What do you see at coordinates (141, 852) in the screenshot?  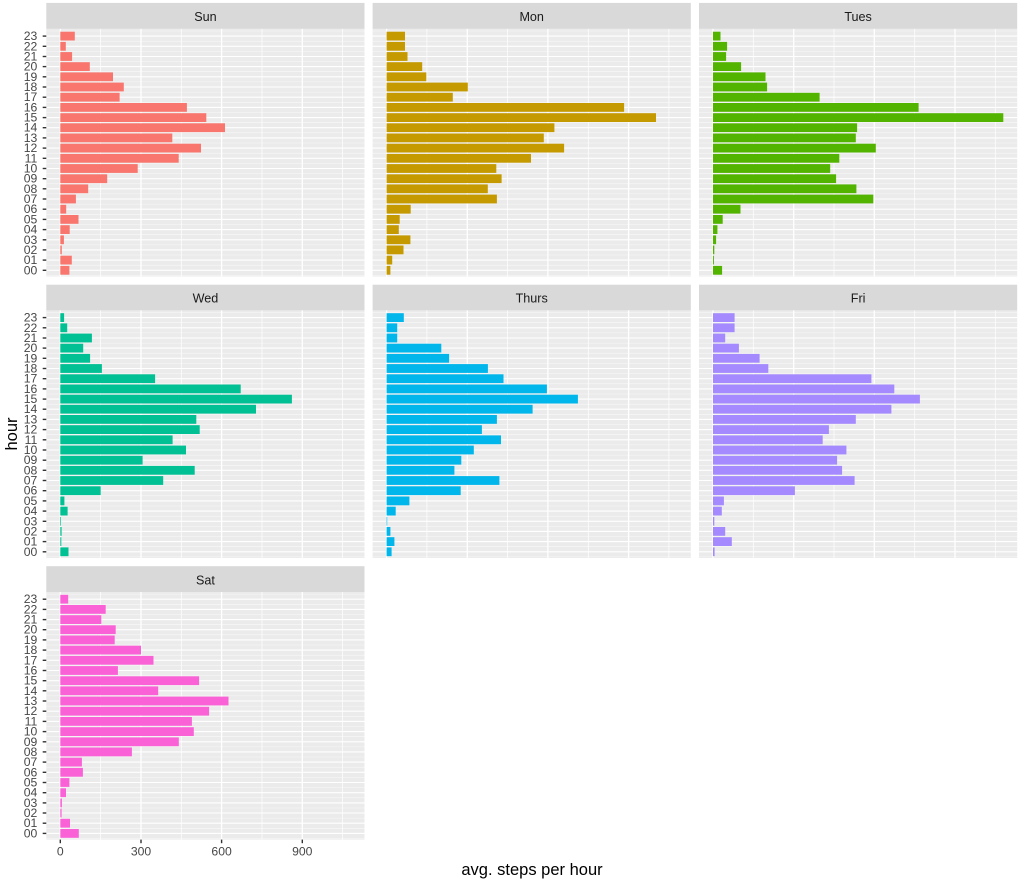 I see `svg-text: 300` at bounding box center [141, 852].